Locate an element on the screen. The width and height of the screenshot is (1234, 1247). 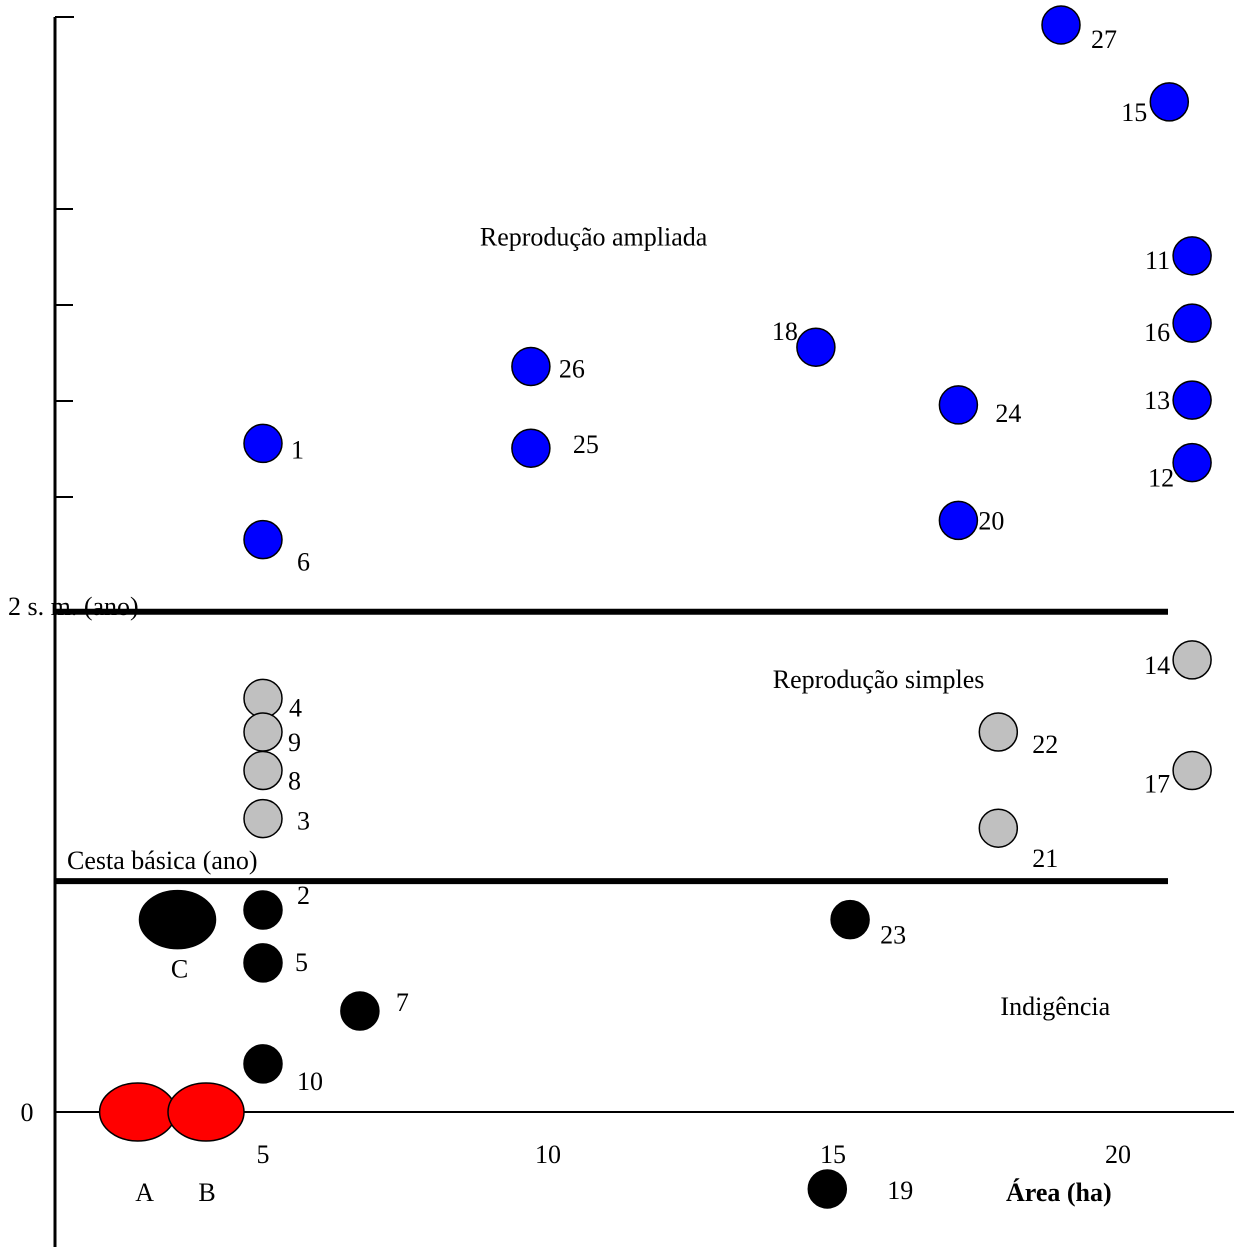
point-label: 24 is located at coordinates (1008, 413).